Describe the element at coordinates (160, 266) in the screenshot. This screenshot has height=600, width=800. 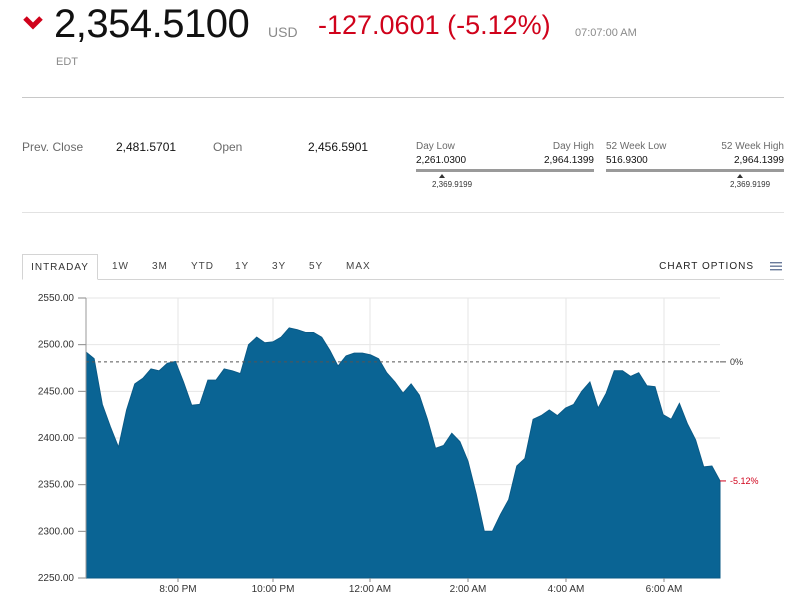
I see `tab-3m: 3M` at that location.